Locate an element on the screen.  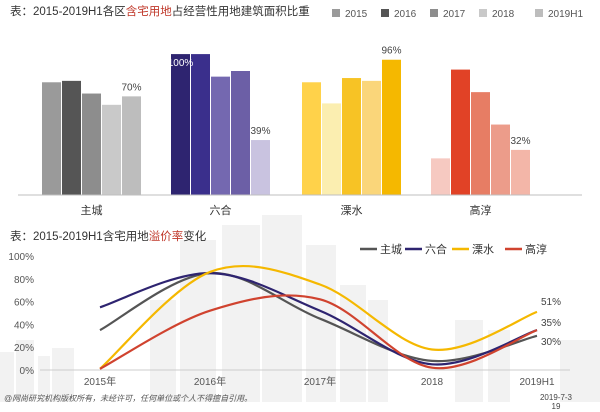
x-label-2017年: 2017年 is located at coordinates (320, 381).